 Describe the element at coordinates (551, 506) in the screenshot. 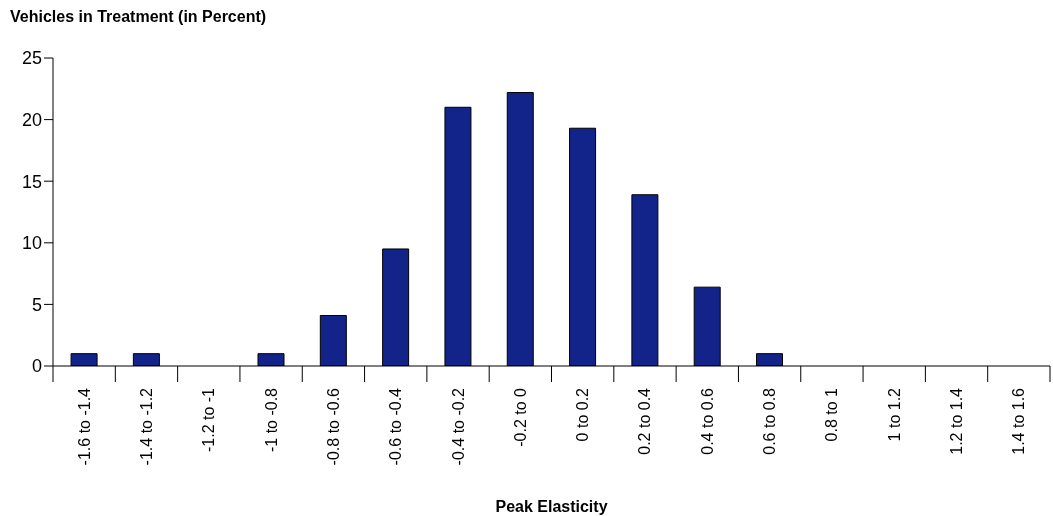

I see `x-axis-title: Peak Elasticity` at that location.